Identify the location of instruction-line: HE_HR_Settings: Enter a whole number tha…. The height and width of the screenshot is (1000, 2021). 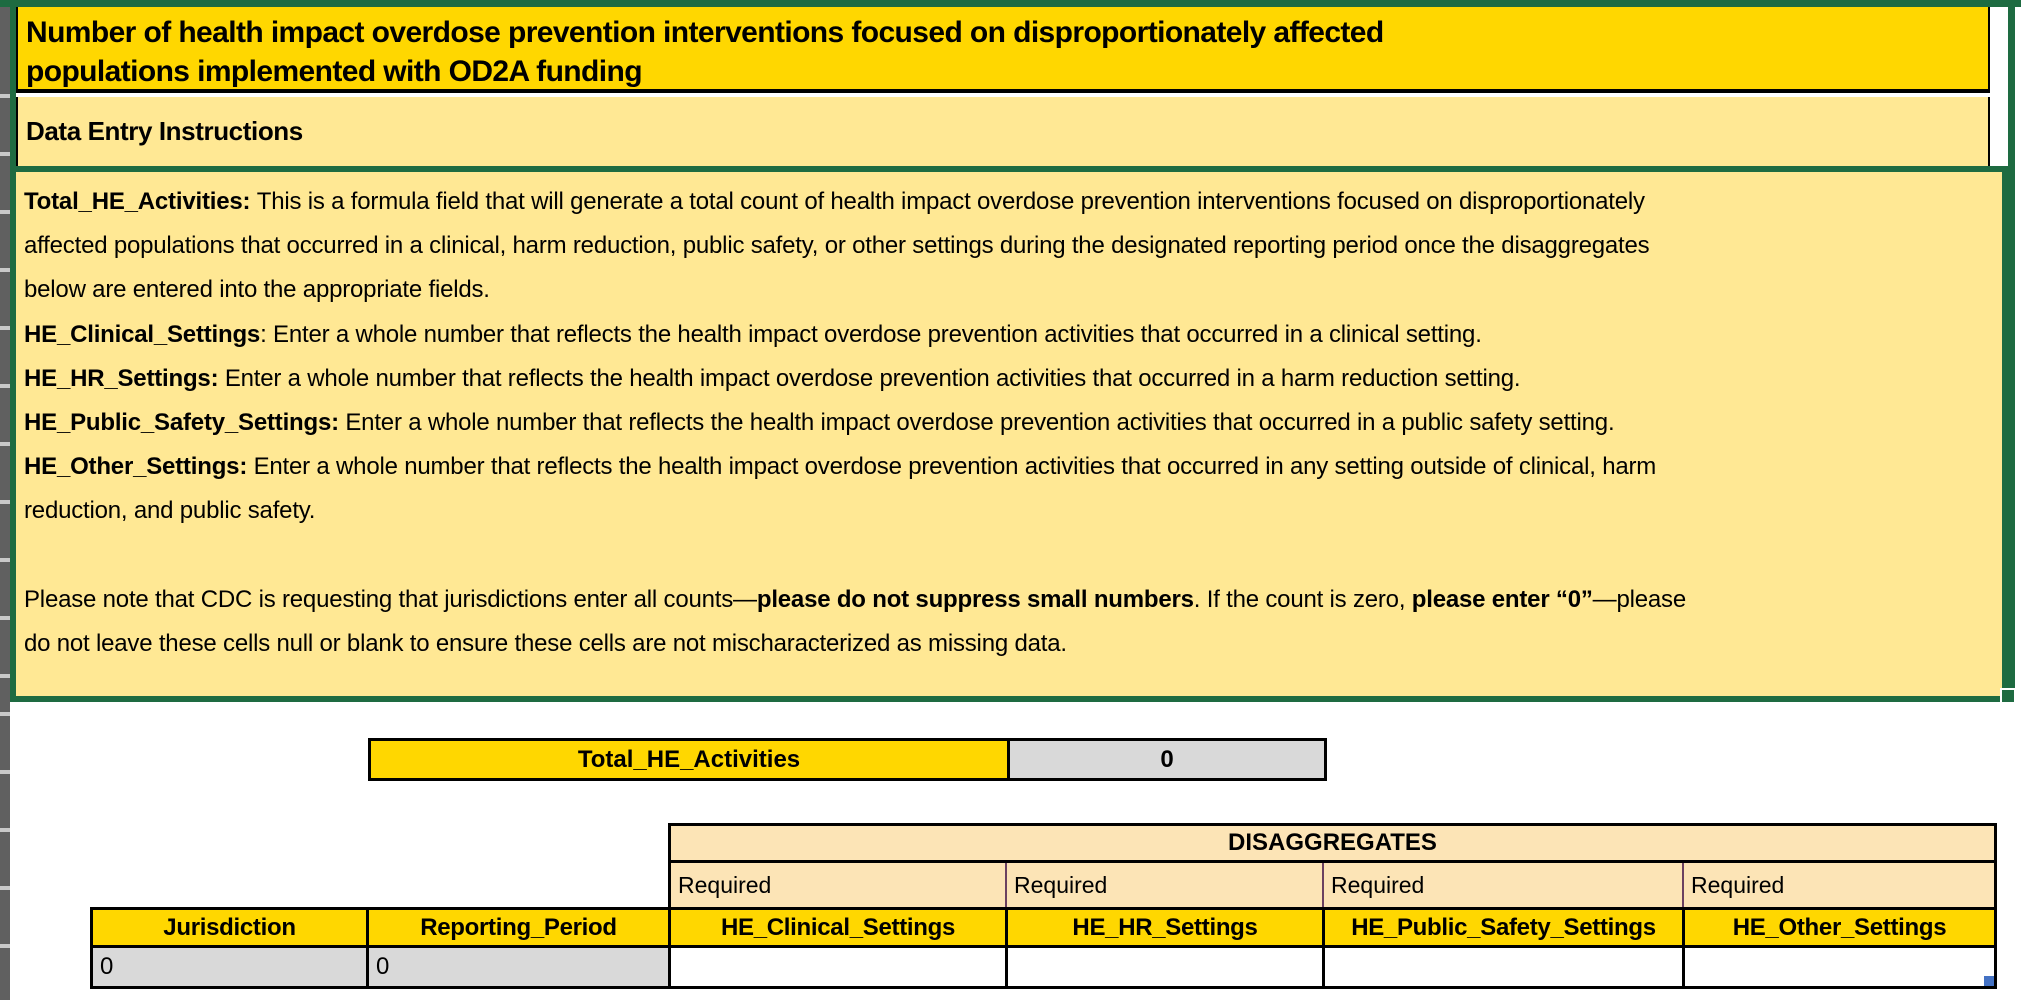
(772, 378).